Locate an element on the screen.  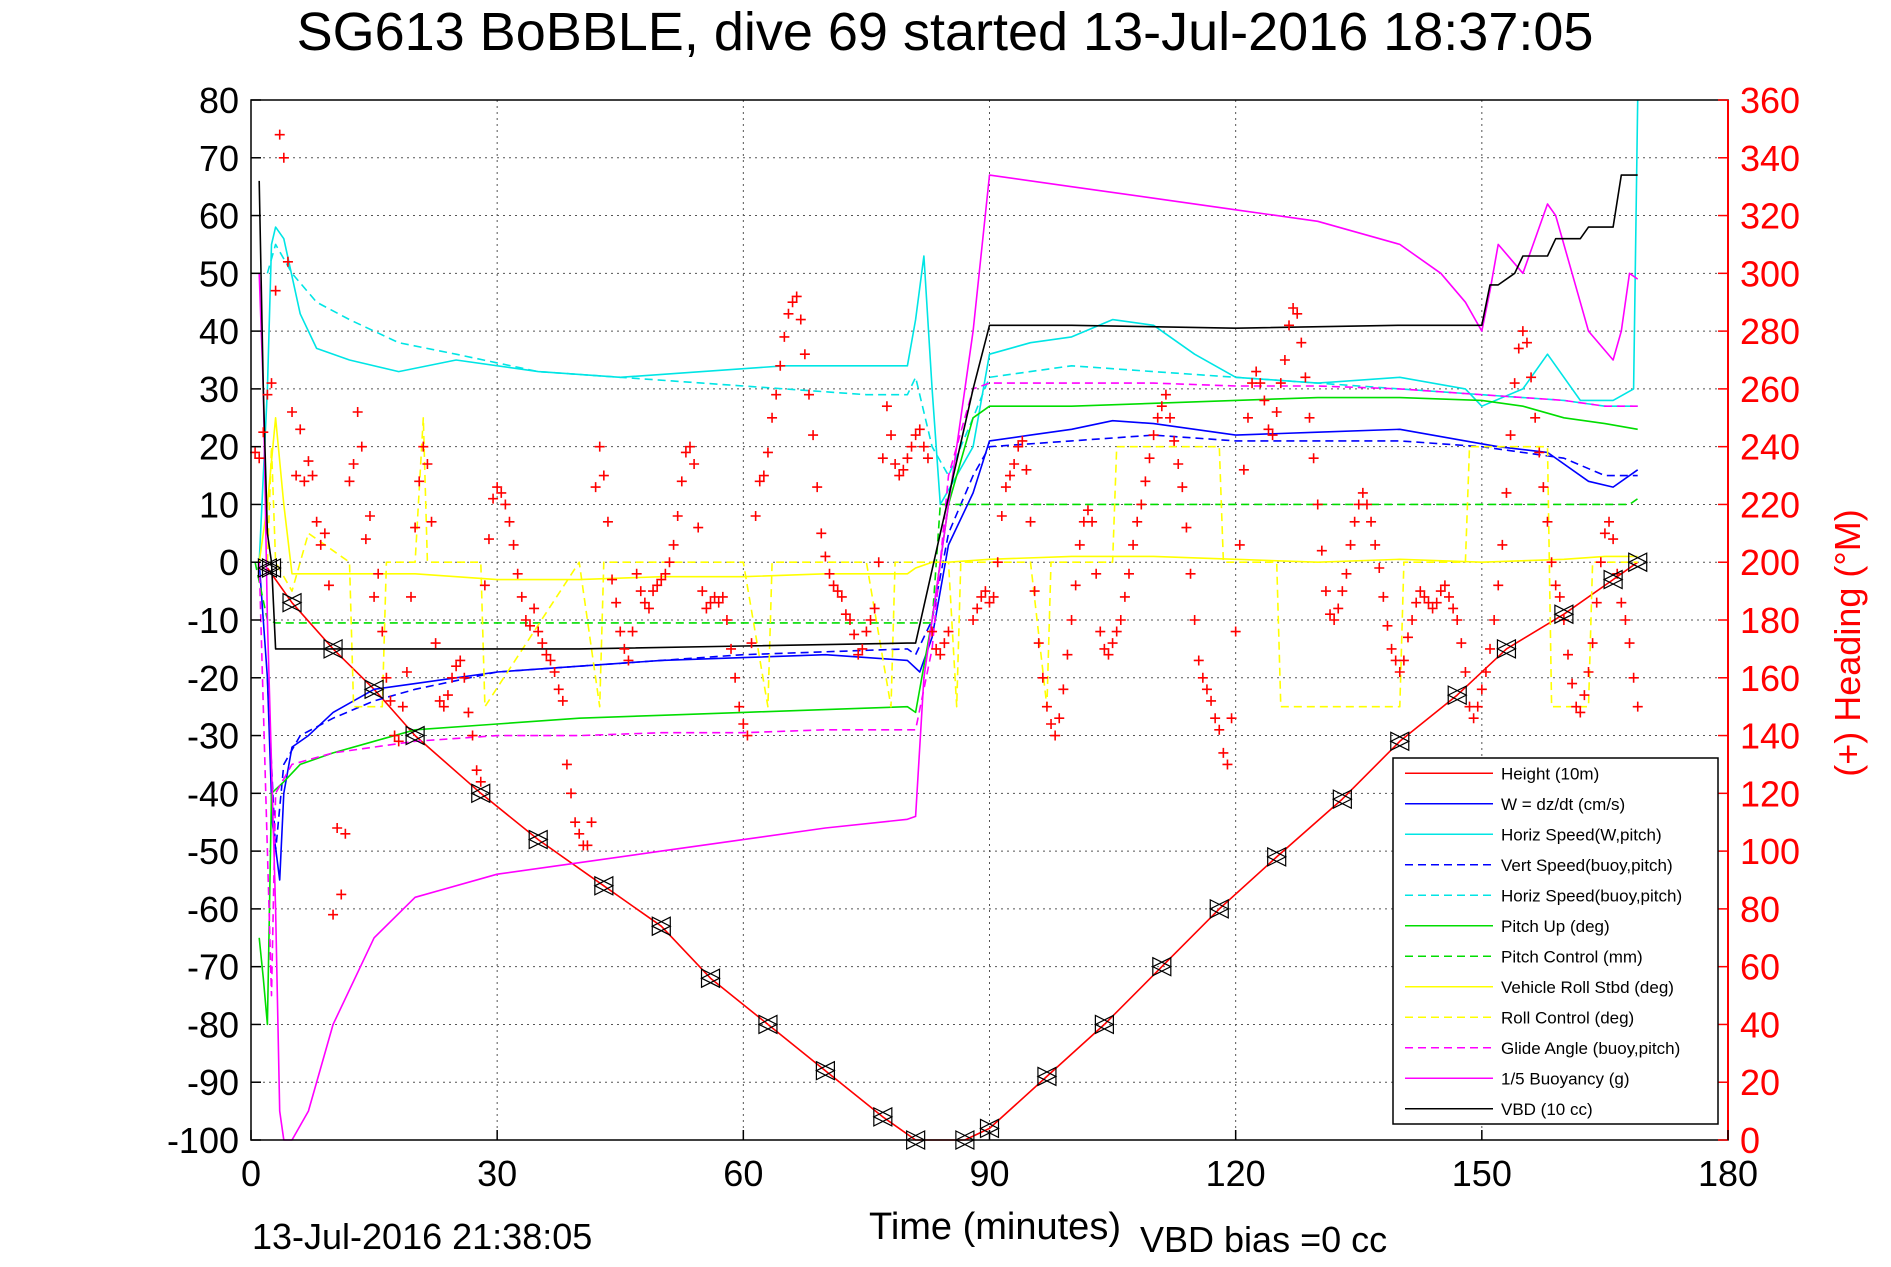
right-tick-label: 240 is located at coordinates (1770, 447).